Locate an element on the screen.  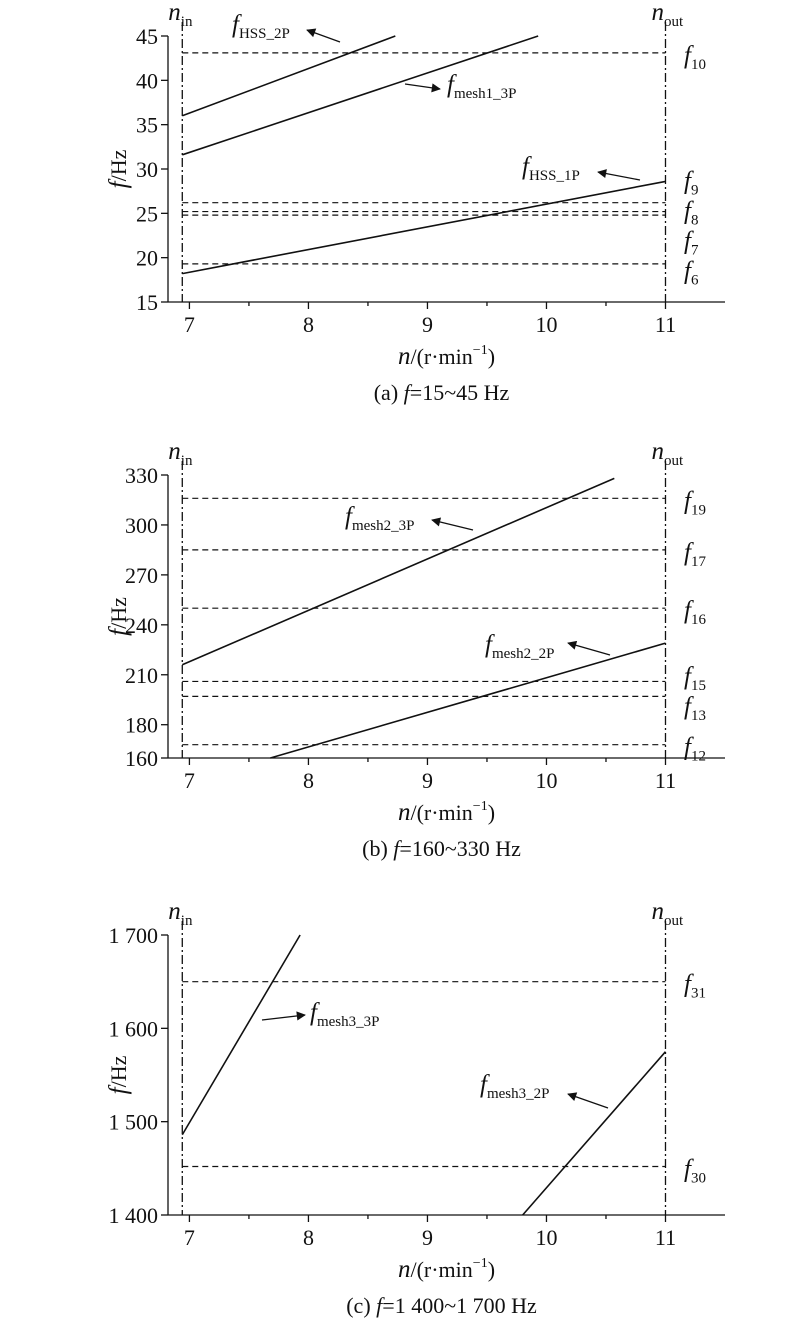
y-tick-label: 25 is located at coordinates (147, 213).